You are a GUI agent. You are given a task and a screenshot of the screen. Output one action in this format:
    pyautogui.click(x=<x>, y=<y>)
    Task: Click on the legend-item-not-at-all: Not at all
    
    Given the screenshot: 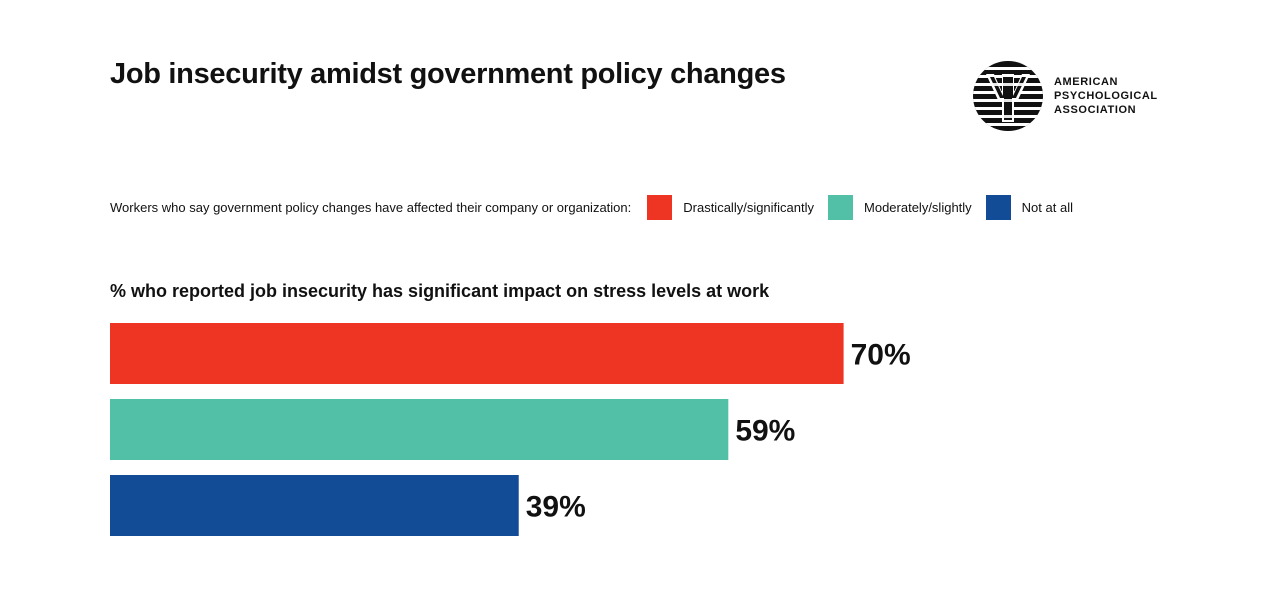 What is the action you would take?
    pyautogui.click(x=1029, y=207)
    